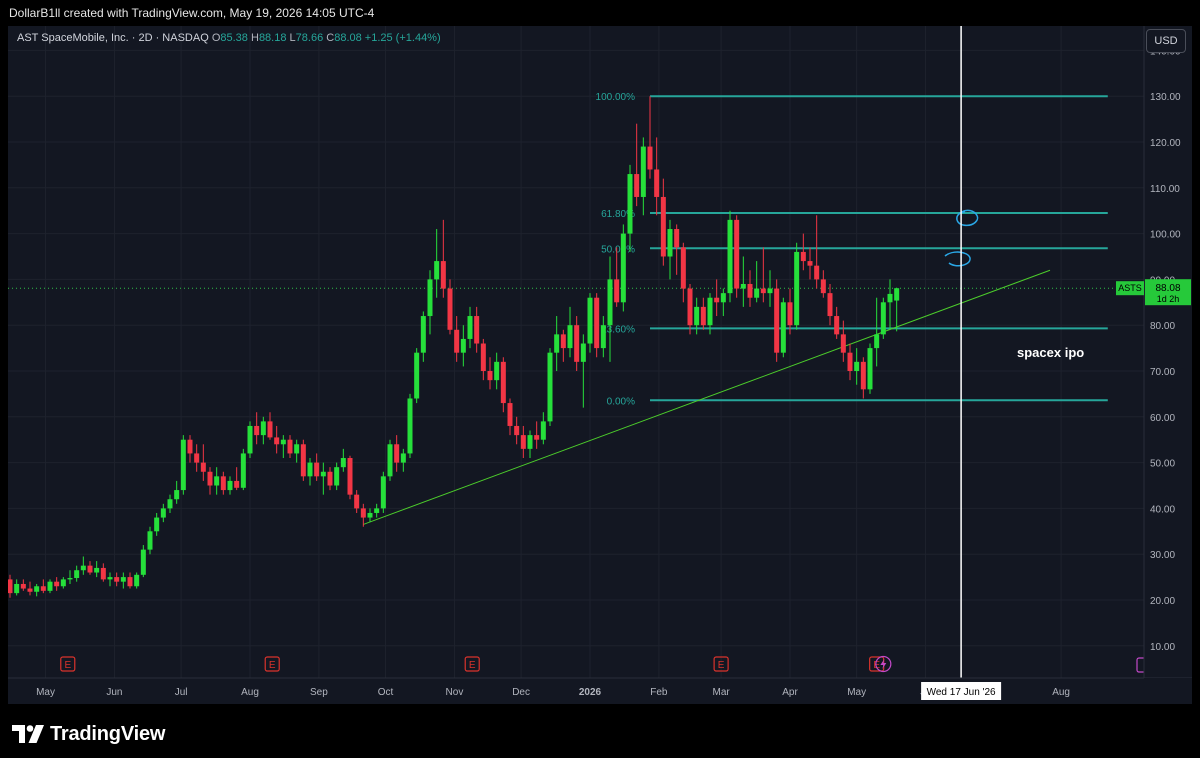 The height and width of the screenshot is (758, 1200). Describe the element at coordinates (1165, 143) in the screenshot. I see `price-tick-label: 120.00` at that location.